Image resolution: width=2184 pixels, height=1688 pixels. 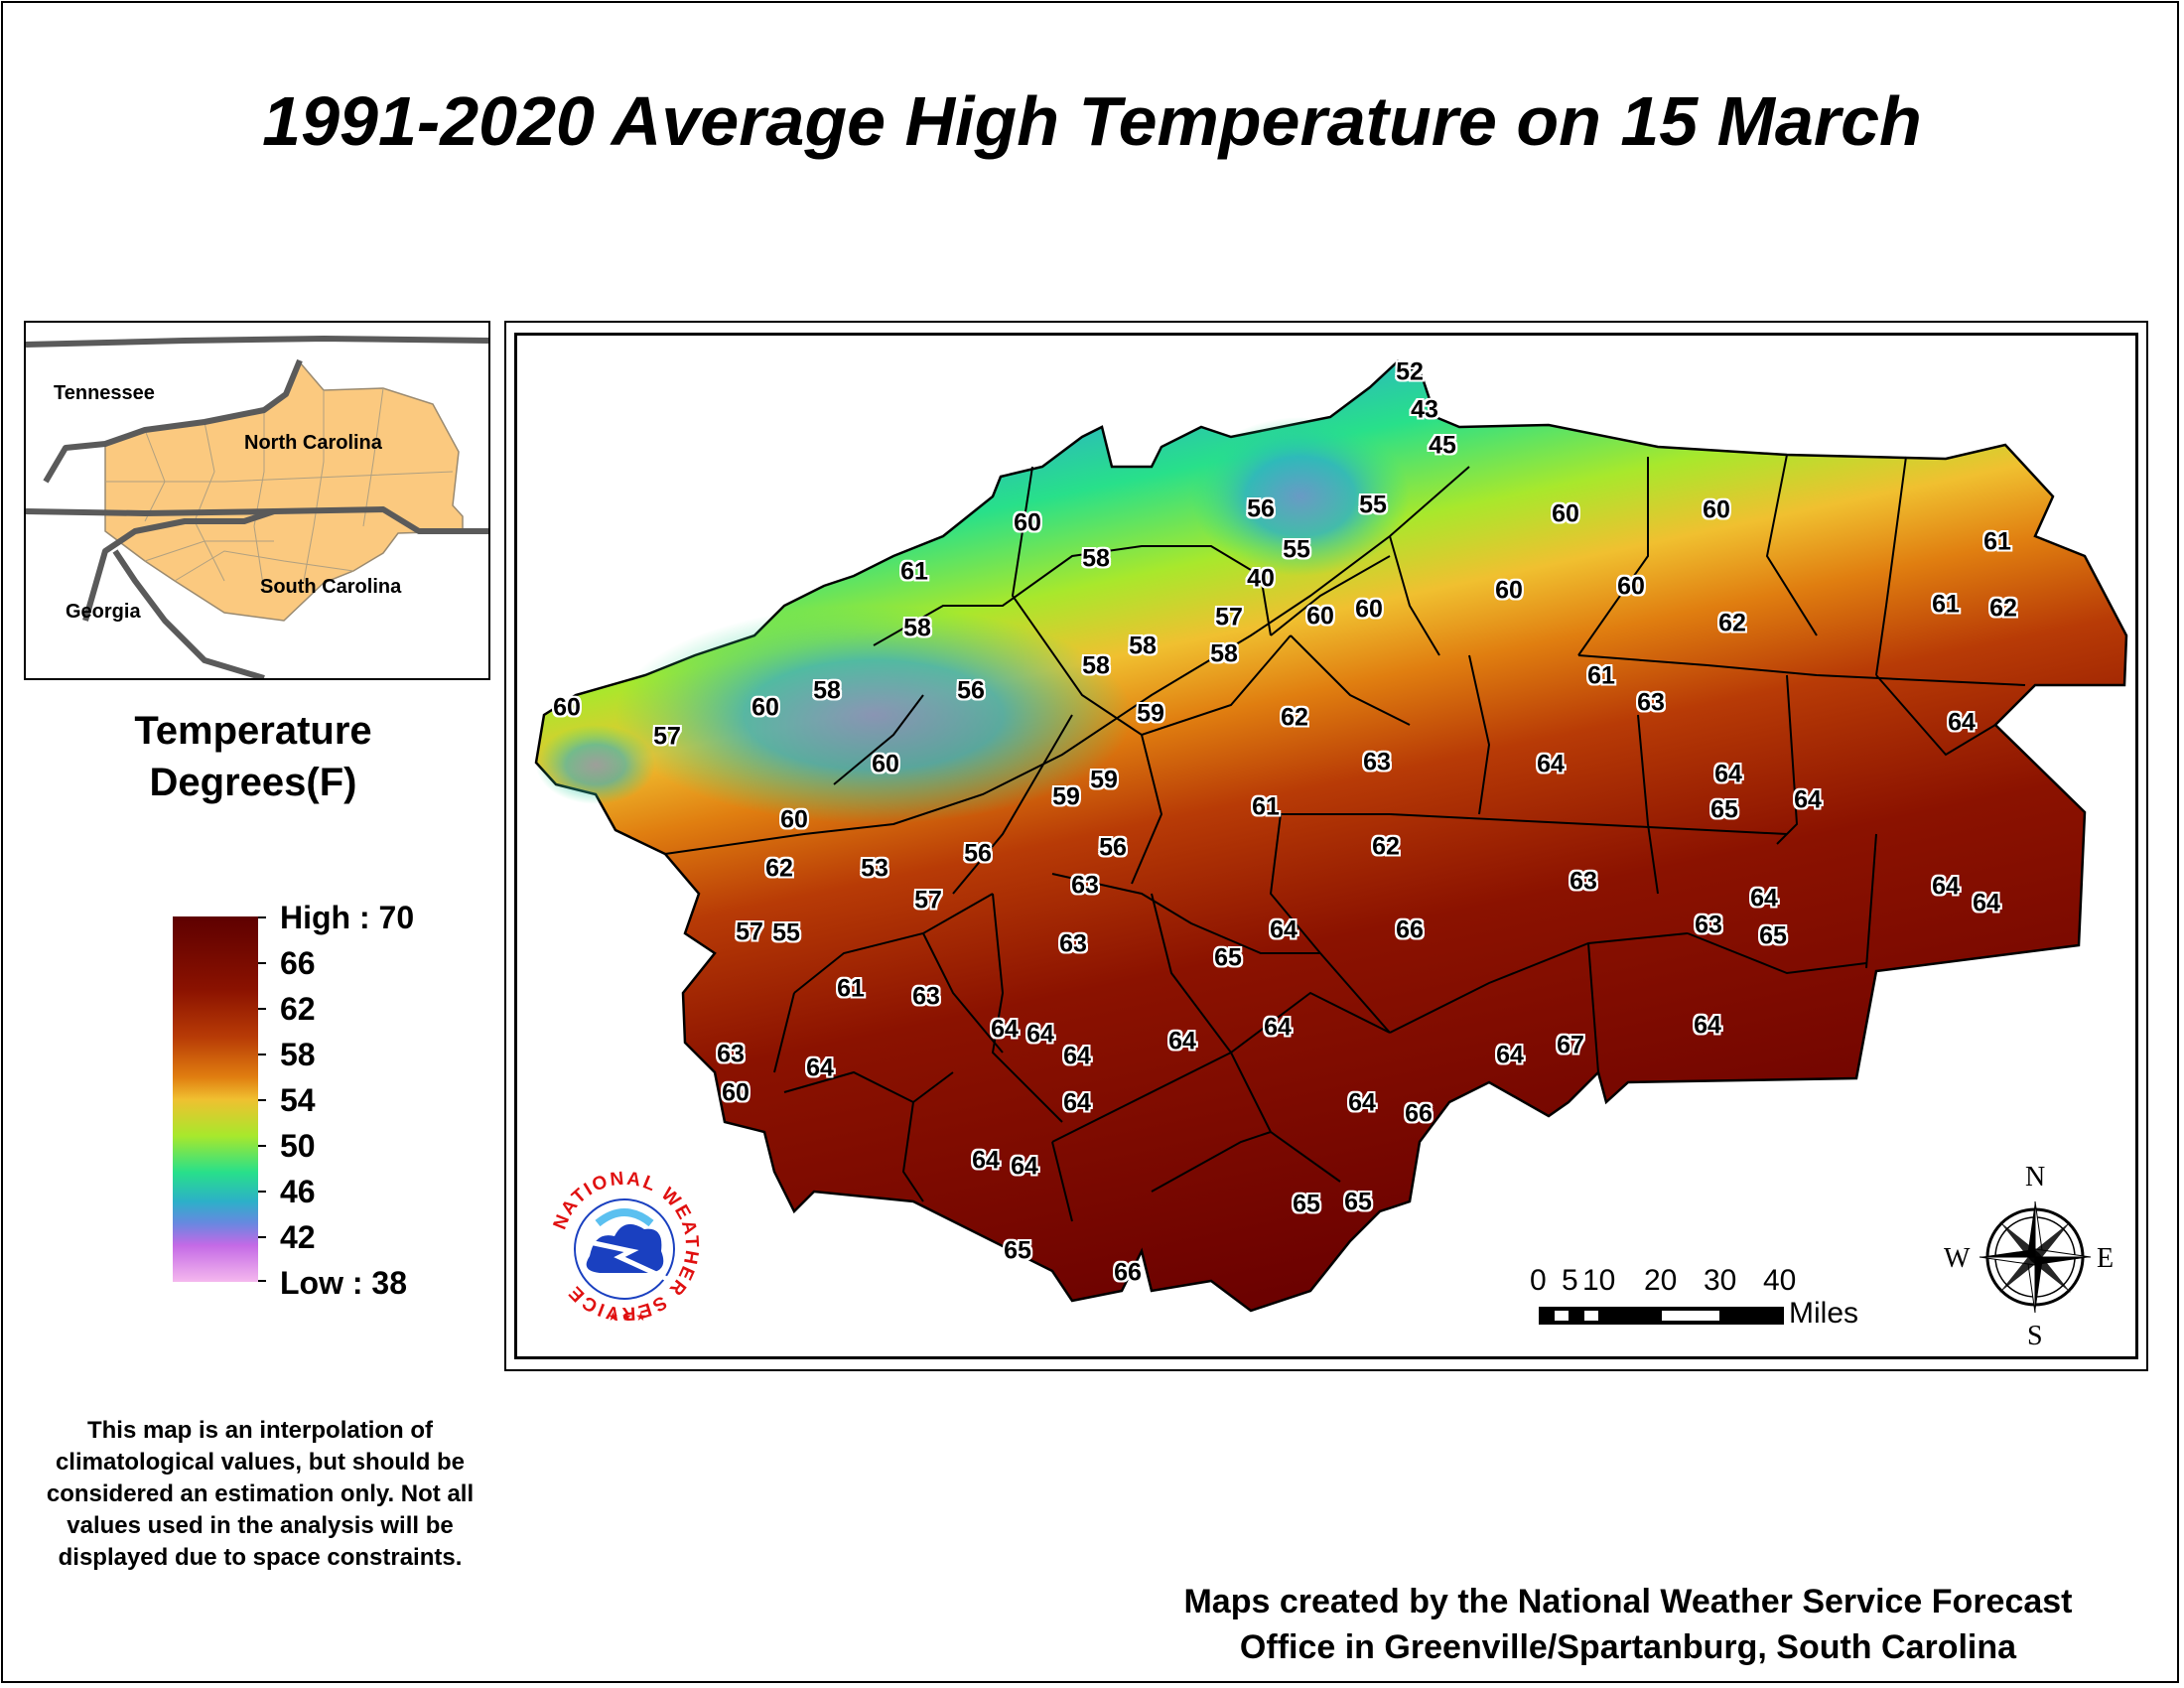 I want to click on legend-tick-label: 54, so click(x=298, y=1100).